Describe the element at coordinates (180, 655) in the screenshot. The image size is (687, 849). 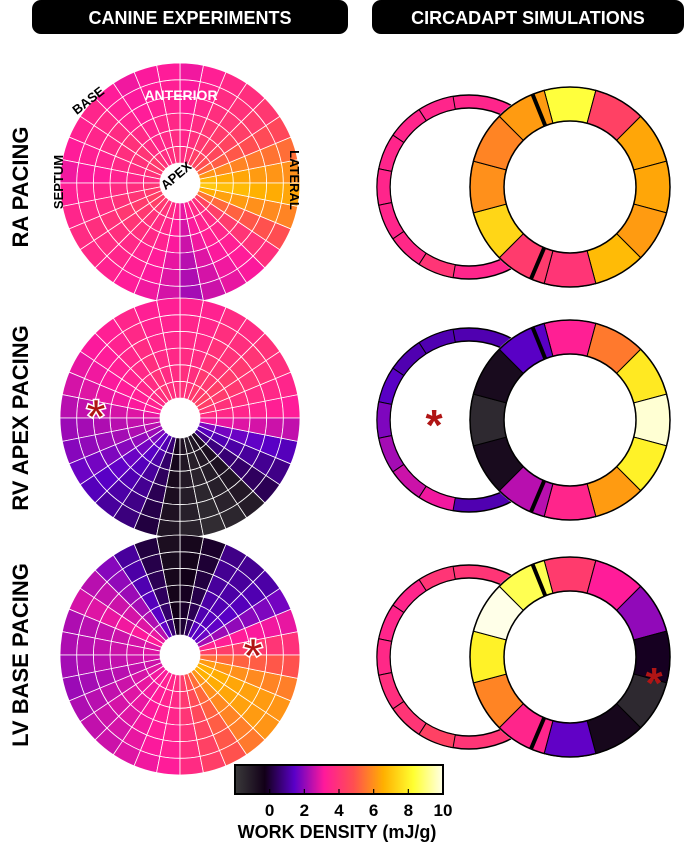
I see `canine-bullseye-lv-base-pacing` at that location.